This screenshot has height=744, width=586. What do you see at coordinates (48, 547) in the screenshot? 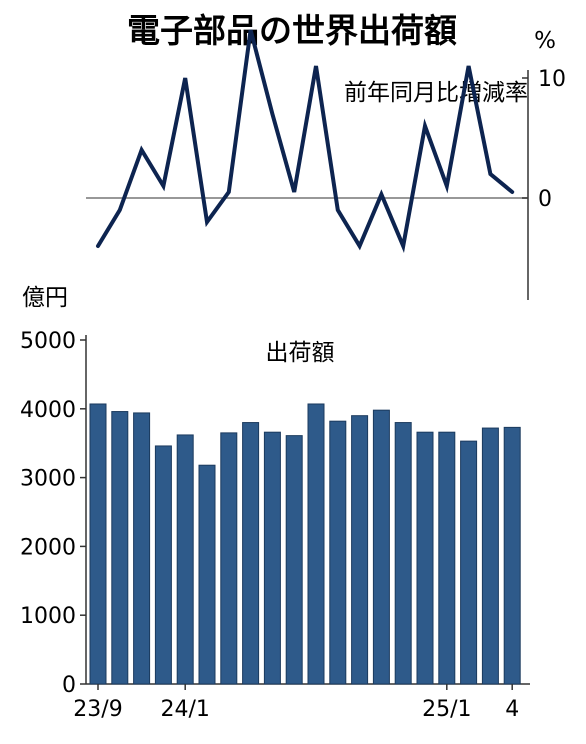
I see `bar-ytick-label: 2000` at bounding box center [48, 547].